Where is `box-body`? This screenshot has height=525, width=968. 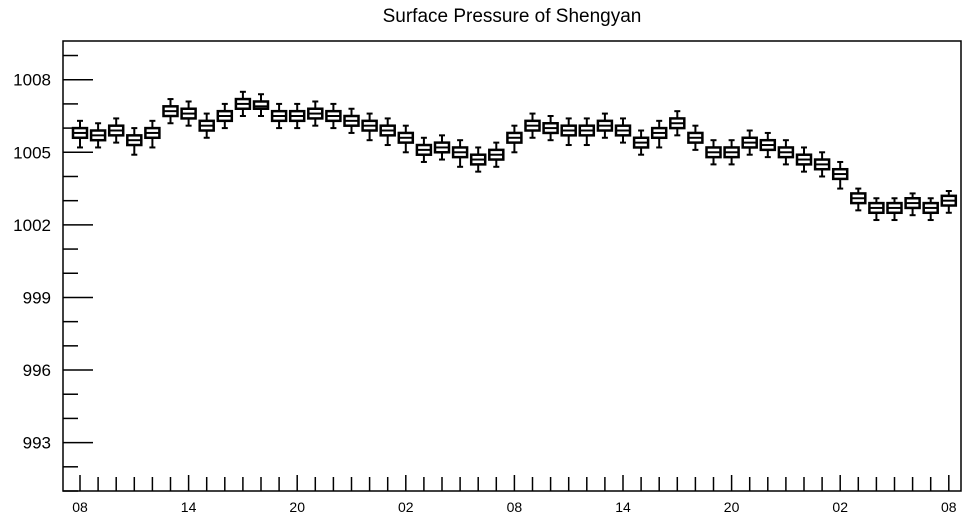 box-body is located at coordinates (261, 105).